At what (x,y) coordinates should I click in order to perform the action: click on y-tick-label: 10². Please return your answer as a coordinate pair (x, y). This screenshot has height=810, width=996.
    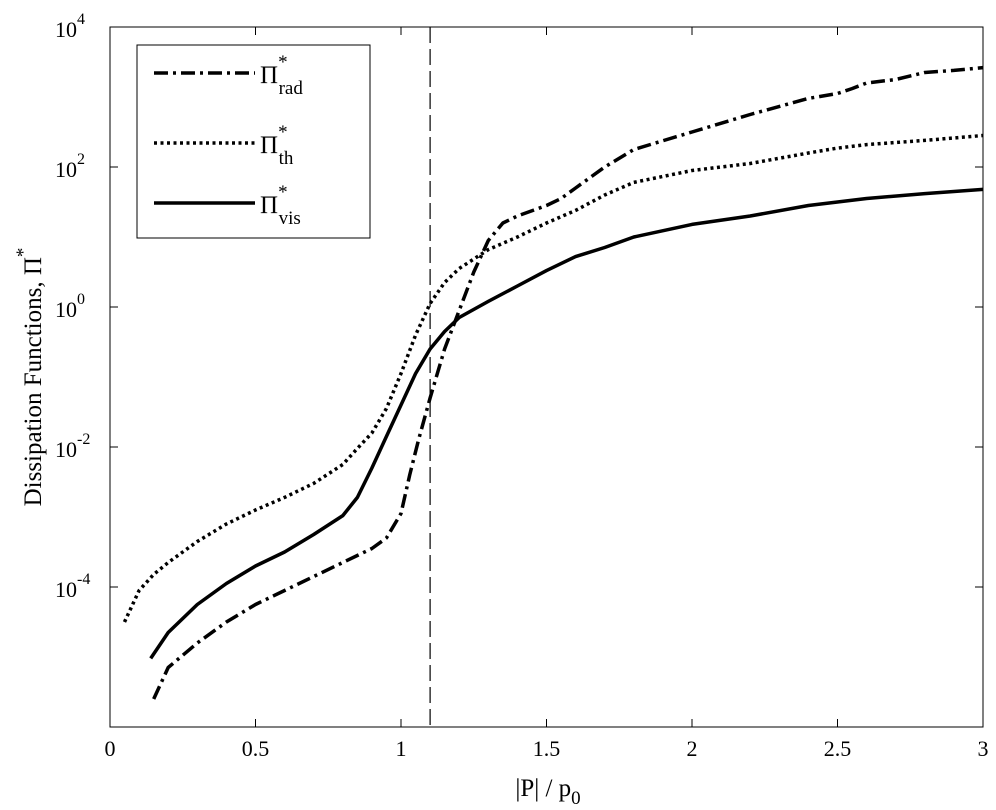
    Looking at the image, I should click on (70, 166).